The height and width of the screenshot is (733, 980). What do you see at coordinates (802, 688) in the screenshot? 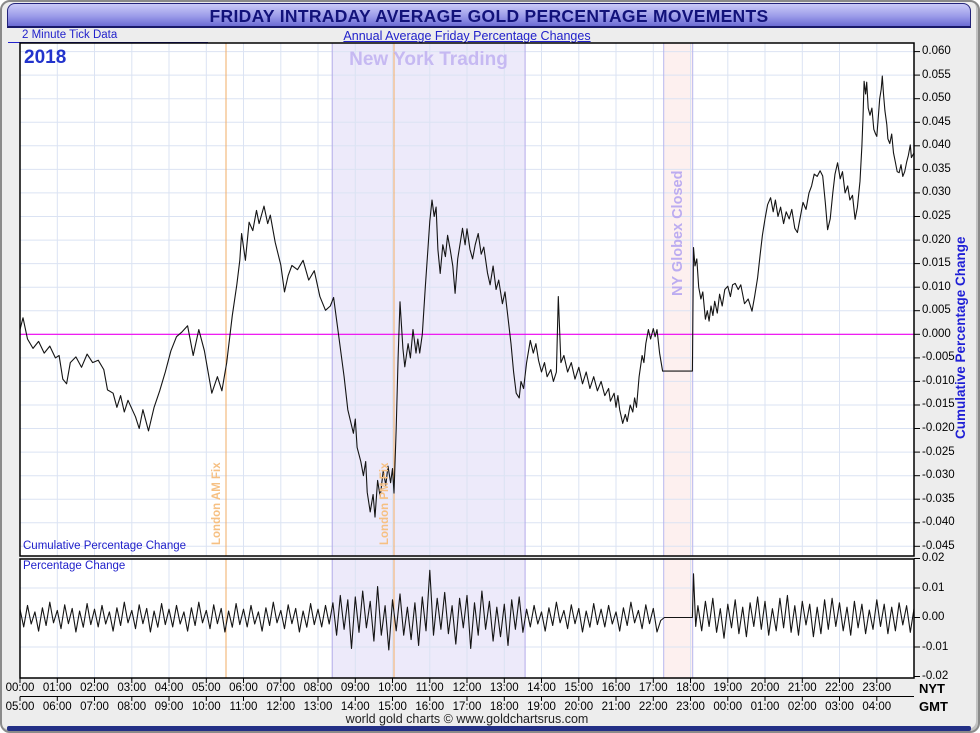
I see `x-tick-label-nyt: 21:00` at bounding box center [802, 688].